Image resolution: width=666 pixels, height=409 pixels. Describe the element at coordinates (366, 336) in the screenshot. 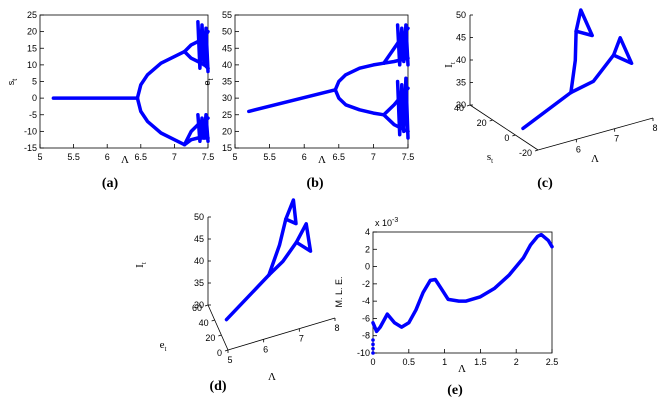

I see `y-tick-label: -8` at that location.